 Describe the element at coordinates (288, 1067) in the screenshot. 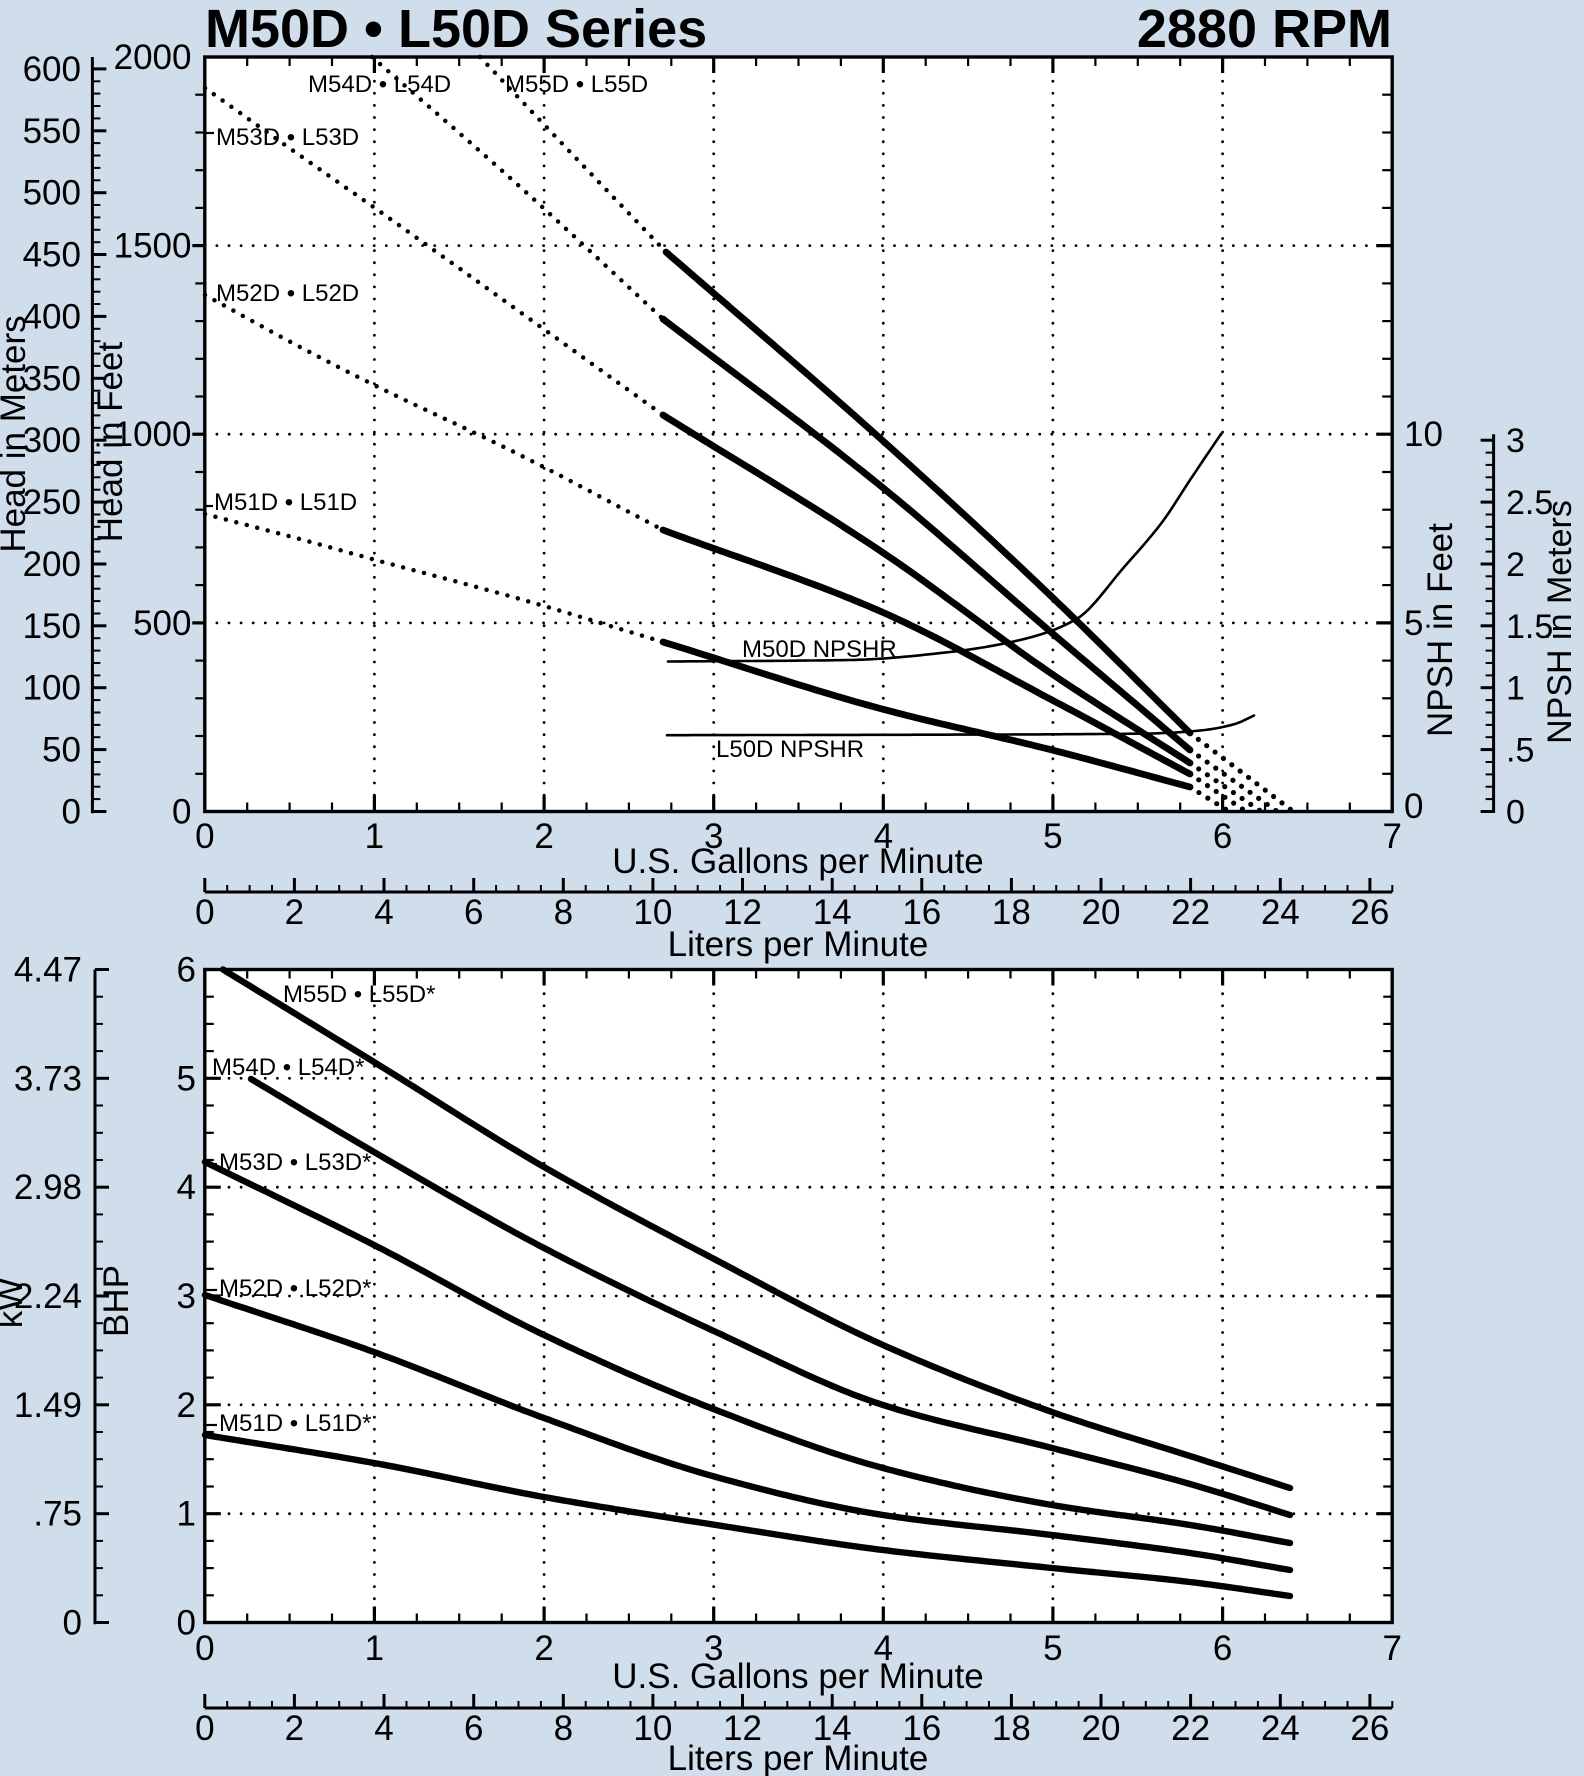

I see `svg-text: M54D • L54D*` at that location.